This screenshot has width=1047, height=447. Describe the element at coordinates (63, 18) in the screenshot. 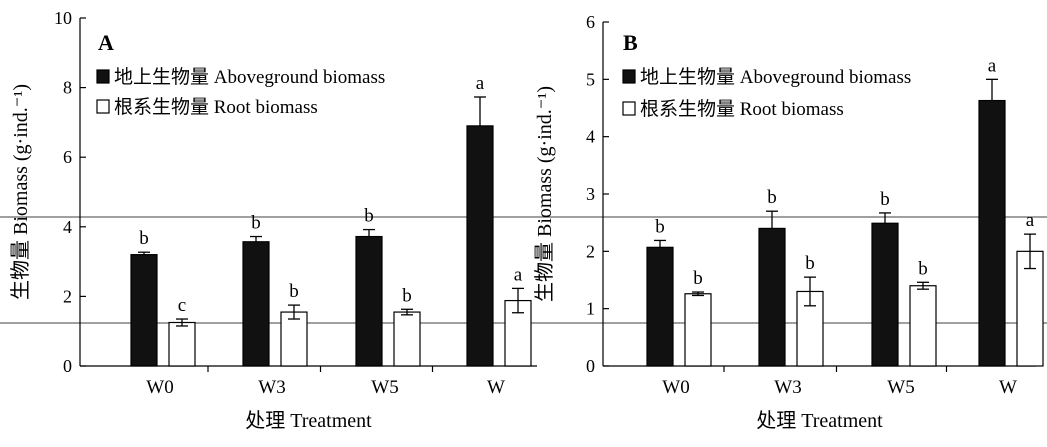

I see `y-tick-label: 10` at that location.